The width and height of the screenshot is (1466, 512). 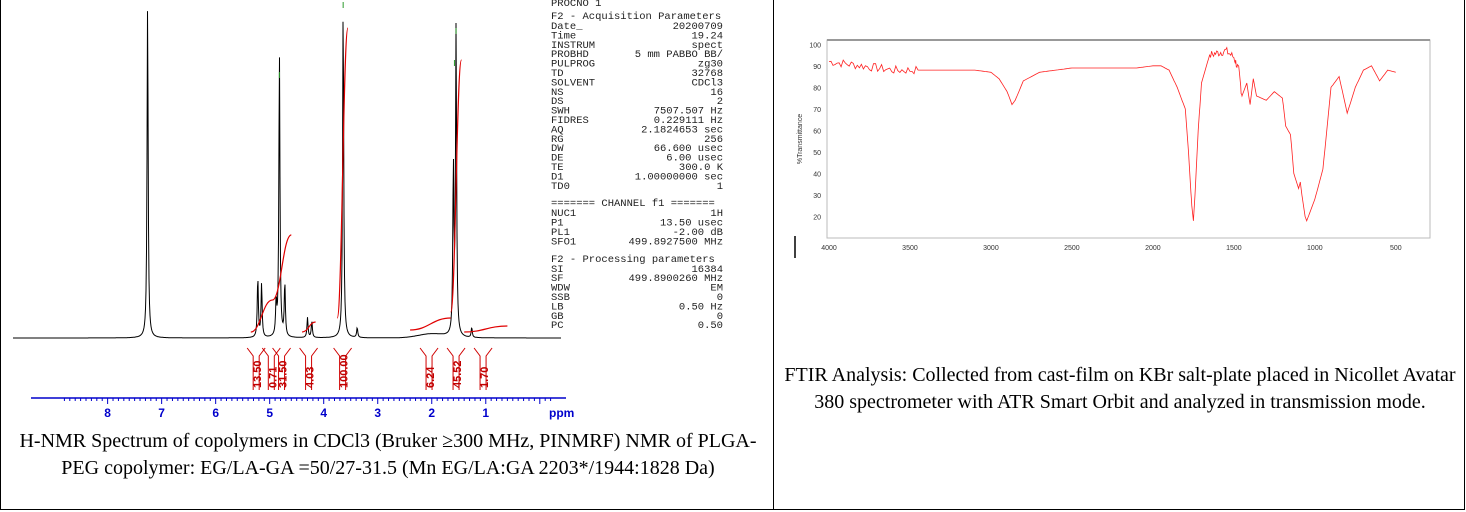 I want to click on nmr-x-tick-label: 1, so click(x=485, y=413).